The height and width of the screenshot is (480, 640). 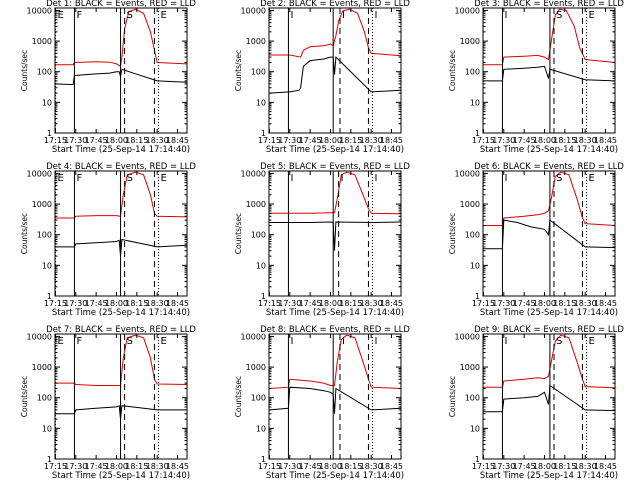 What do you see at coordinates (121, 330) in the screenshot?
I see `panel-title: Det 7: BLACK = Events, RED = LLD` at bounding box center [121, 330].